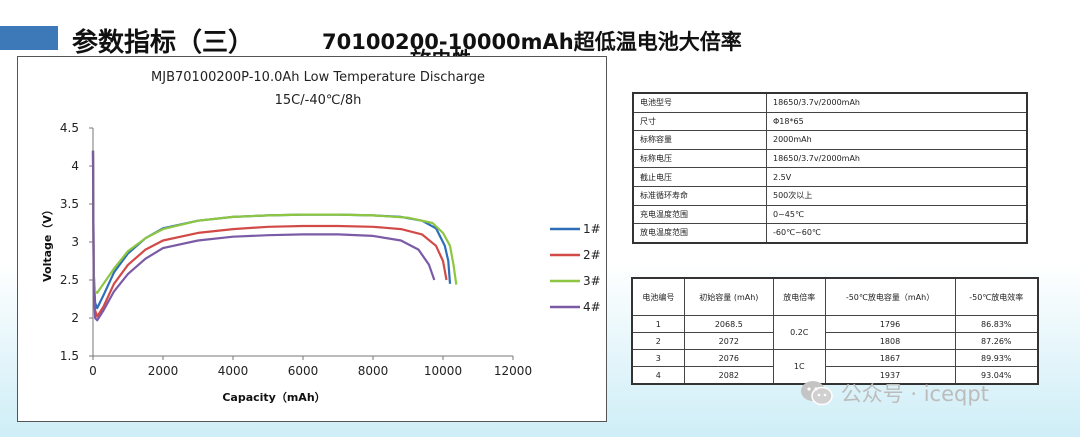  I want to click on cell-capacity: 2072, so click(728, 341).